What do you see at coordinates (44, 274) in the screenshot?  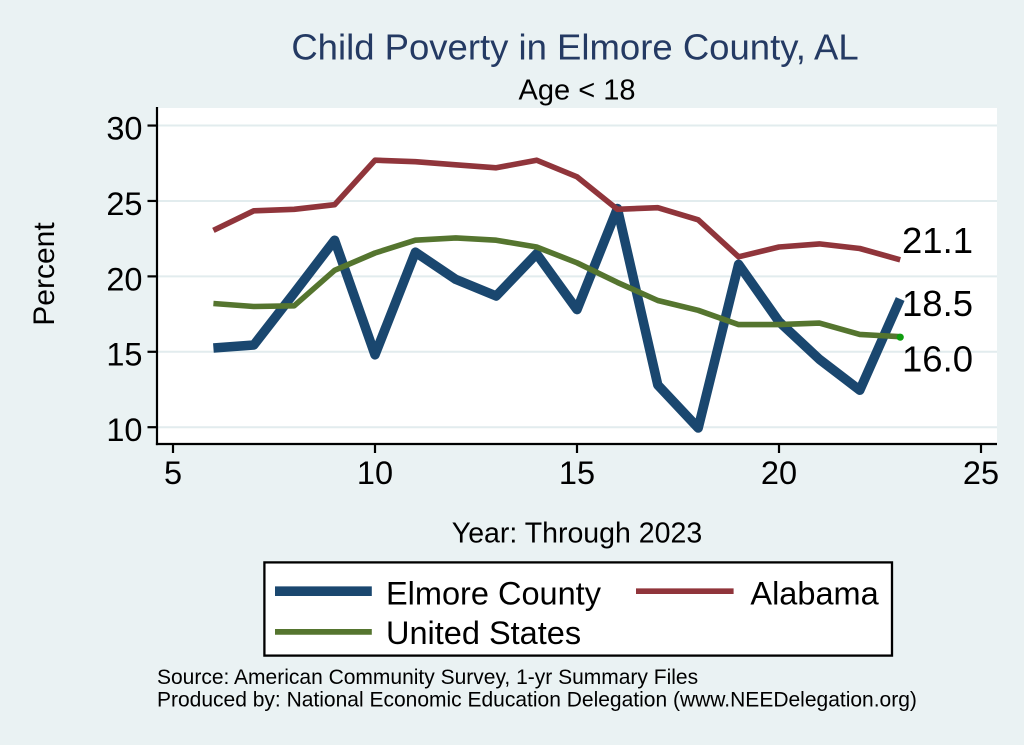 I see `svg-text: Percent` at bounding box center [44, 274].